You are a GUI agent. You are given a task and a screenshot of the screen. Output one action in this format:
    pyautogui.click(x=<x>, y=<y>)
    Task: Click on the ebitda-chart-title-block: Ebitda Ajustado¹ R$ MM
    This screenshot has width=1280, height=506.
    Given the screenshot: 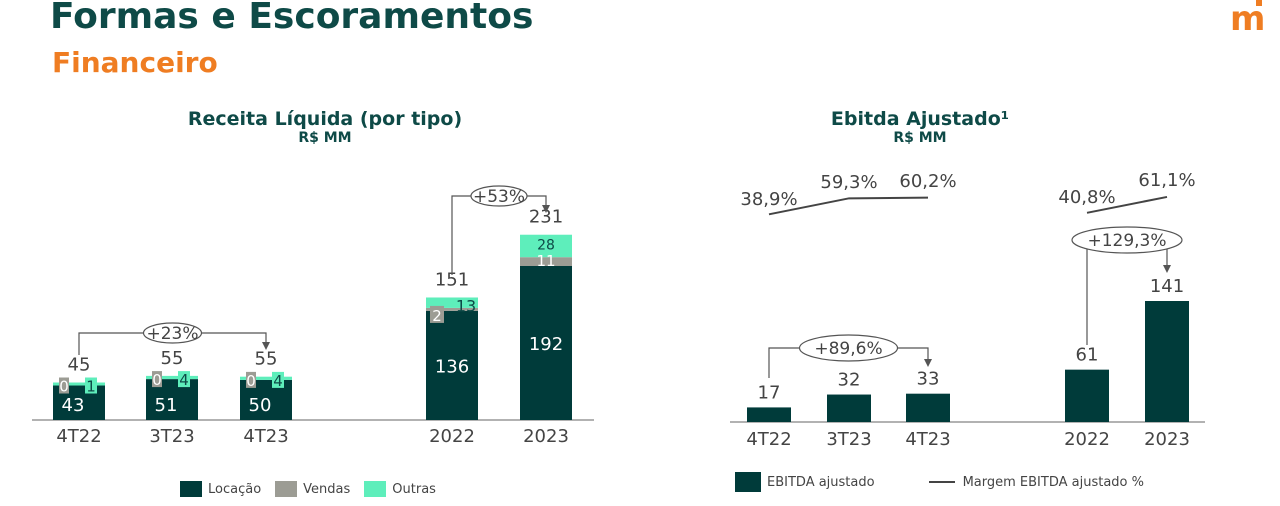 What is the action you would take?
    pyautogui.click(x=920, y=127)
    